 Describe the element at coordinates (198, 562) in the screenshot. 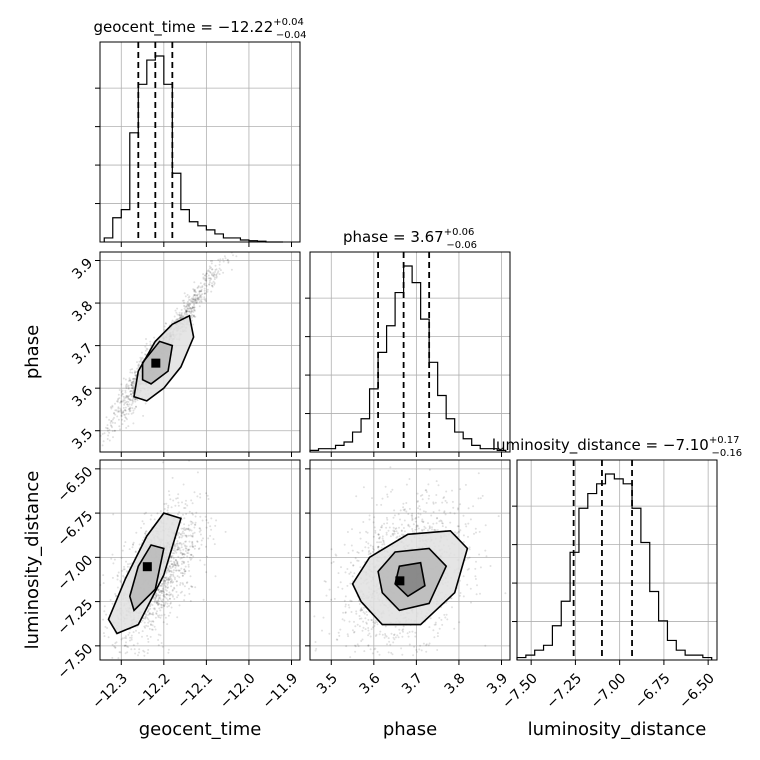

I see `panel-luminosity_distance-vs-geocent_time` at that location.